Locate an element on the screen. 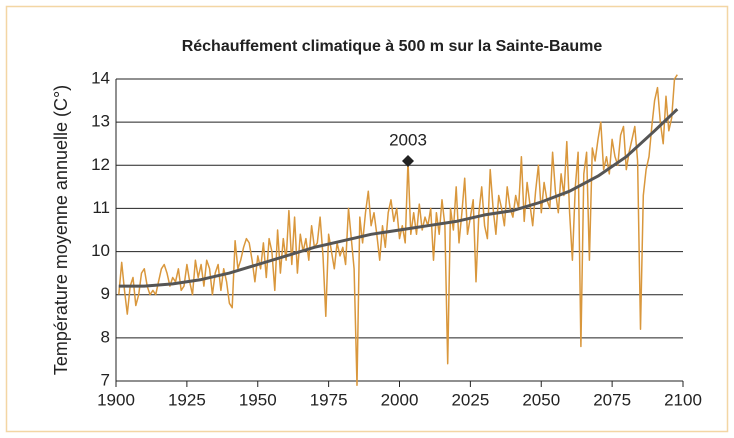 Image resolution: width=734 pixels, height=438 pixels. y-tick-label: 9 is located at coordinates (105, 293).